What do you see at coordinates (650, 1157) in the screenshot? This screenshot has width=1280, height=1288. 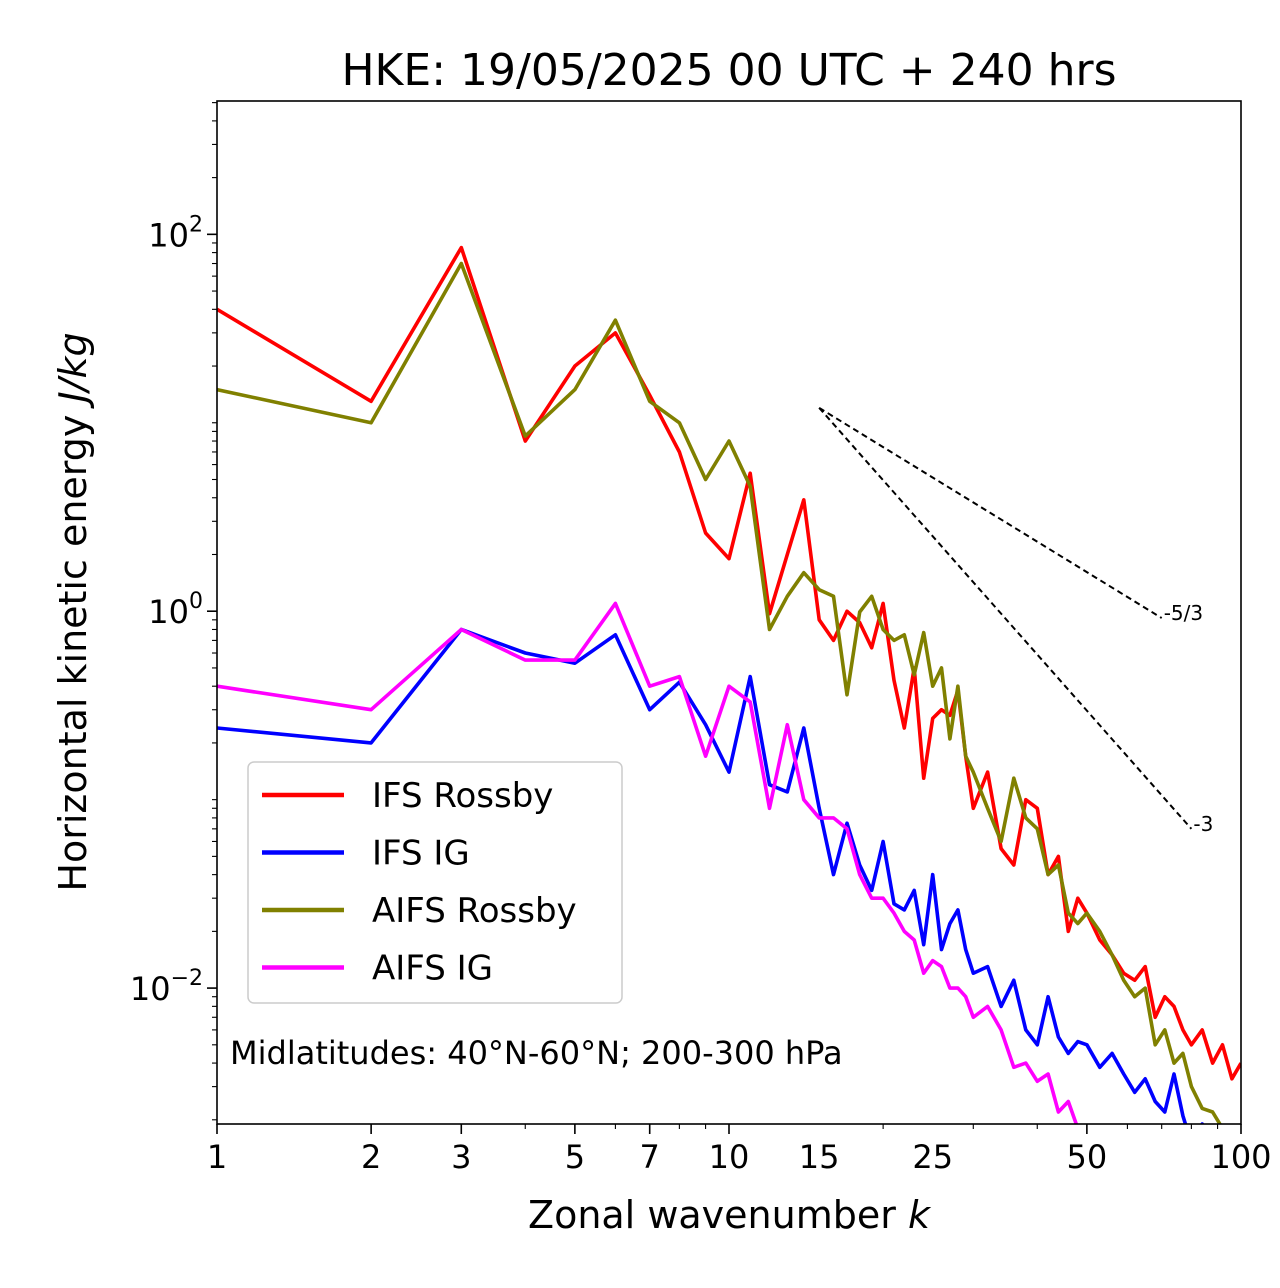 I see `x-tick-label: 7` at bounding box center [650, 1157].